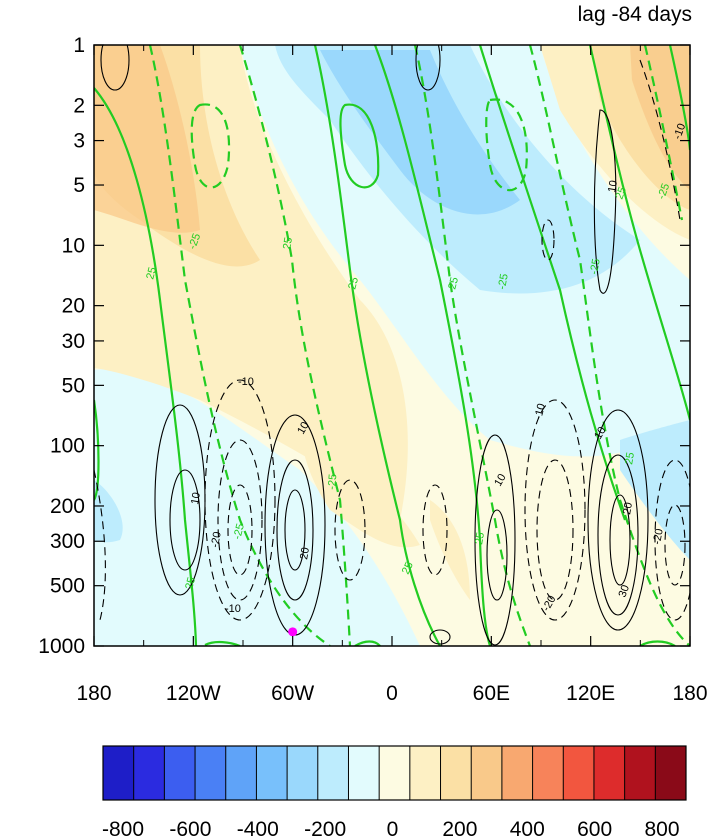 This screenshot has width=714, height=838. I want to click on contour-label-green-14: 25, so click(480, 538).